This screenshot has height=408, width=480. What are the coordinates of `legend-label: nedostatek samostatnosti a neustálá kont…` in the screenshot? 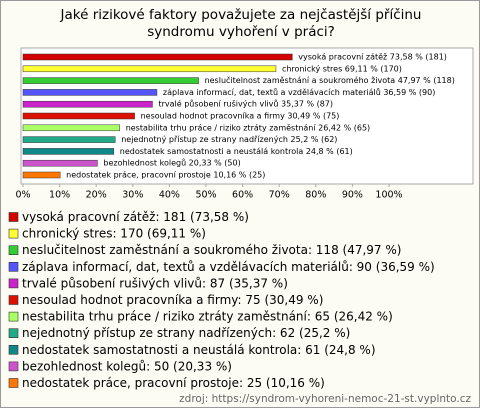 It's located at (199, 350).